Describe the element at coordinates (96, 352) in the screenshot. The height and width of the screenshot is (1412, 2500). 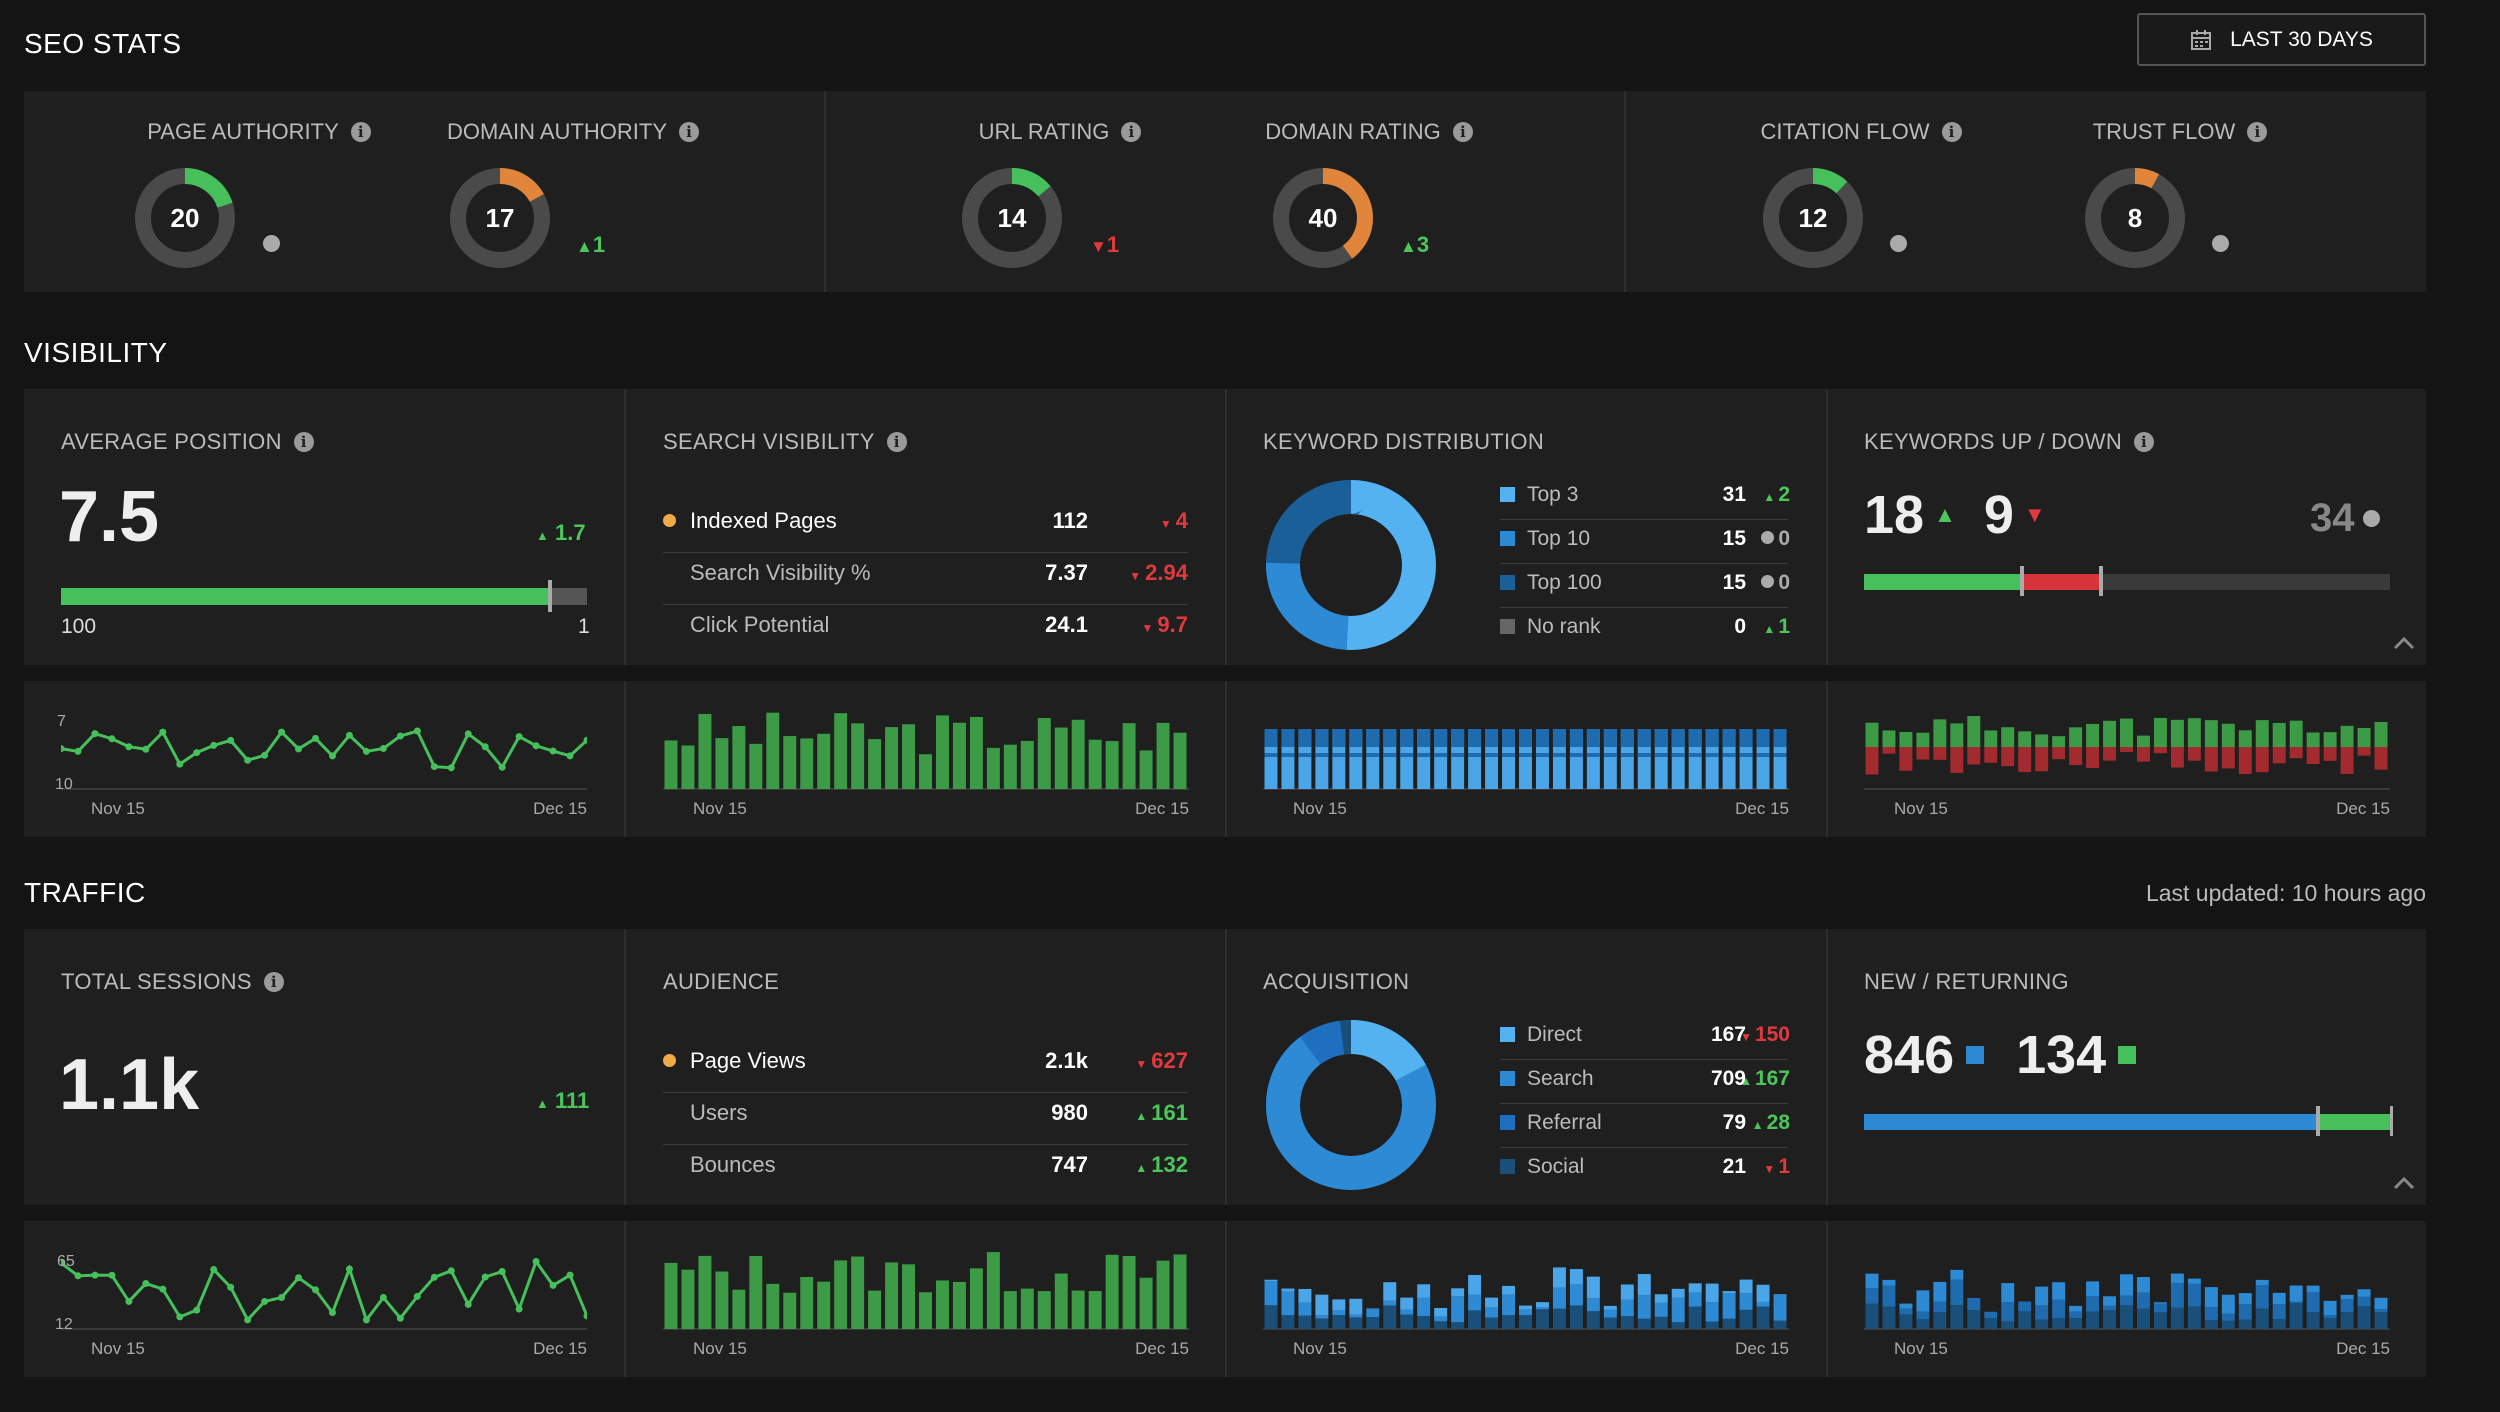
I see `section-title-visibility: VISIBILITY` at that location.